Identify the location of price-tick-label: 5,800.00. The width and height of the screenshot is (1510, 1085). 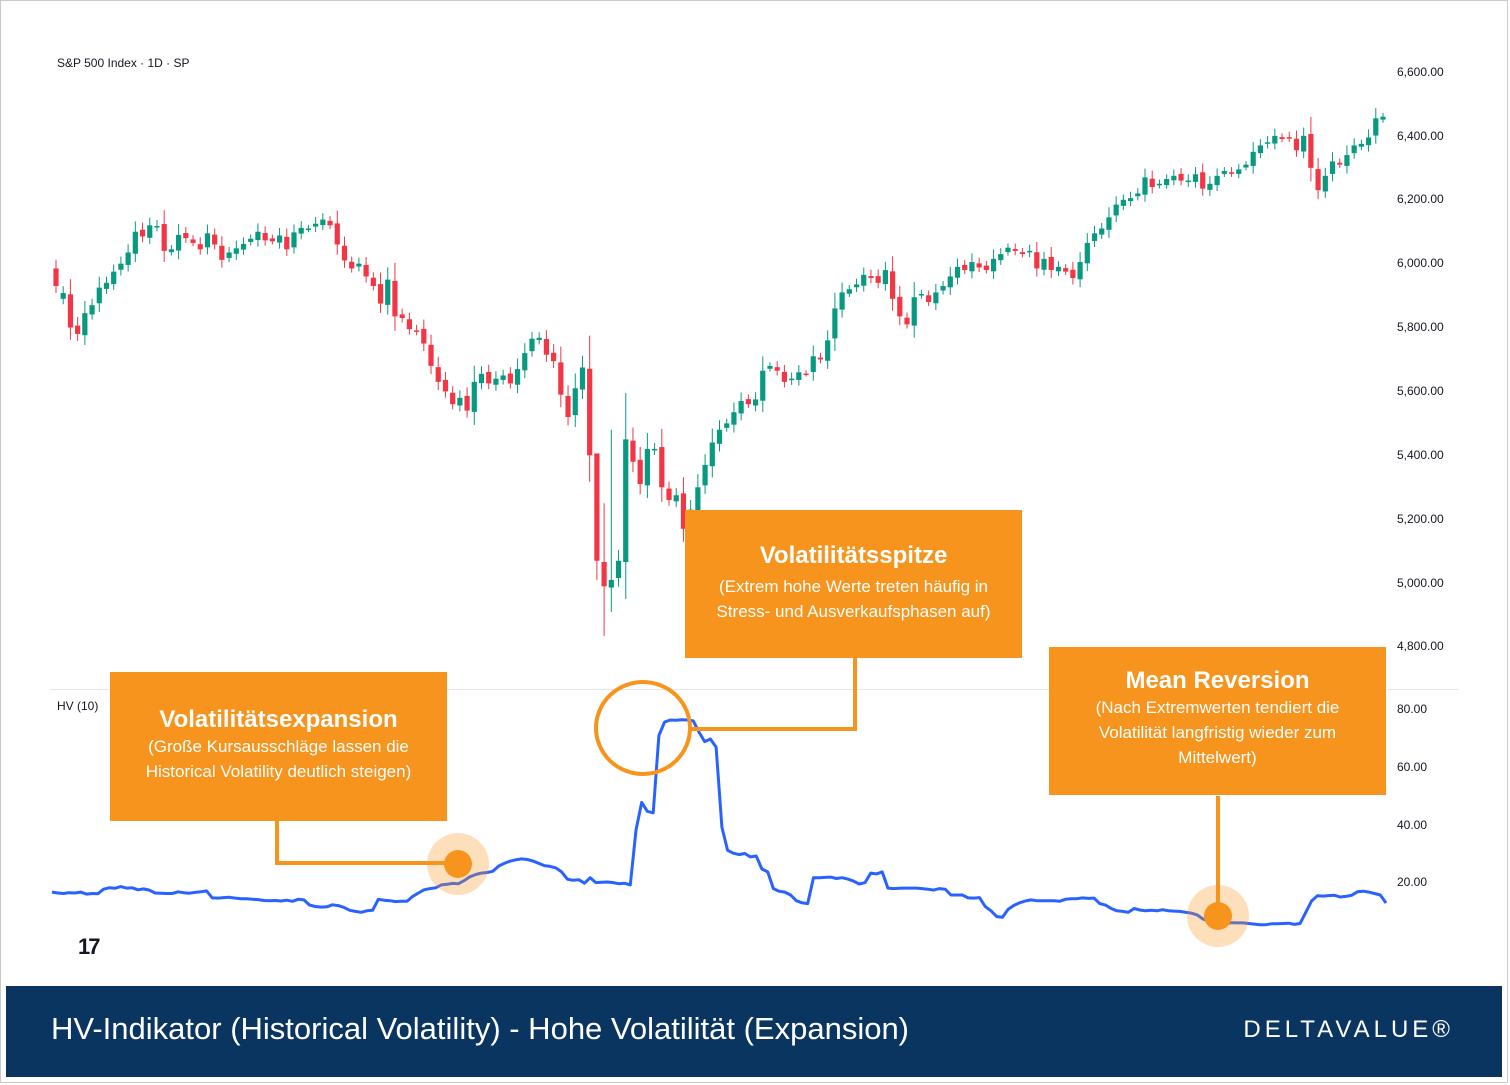
(1420, 327).